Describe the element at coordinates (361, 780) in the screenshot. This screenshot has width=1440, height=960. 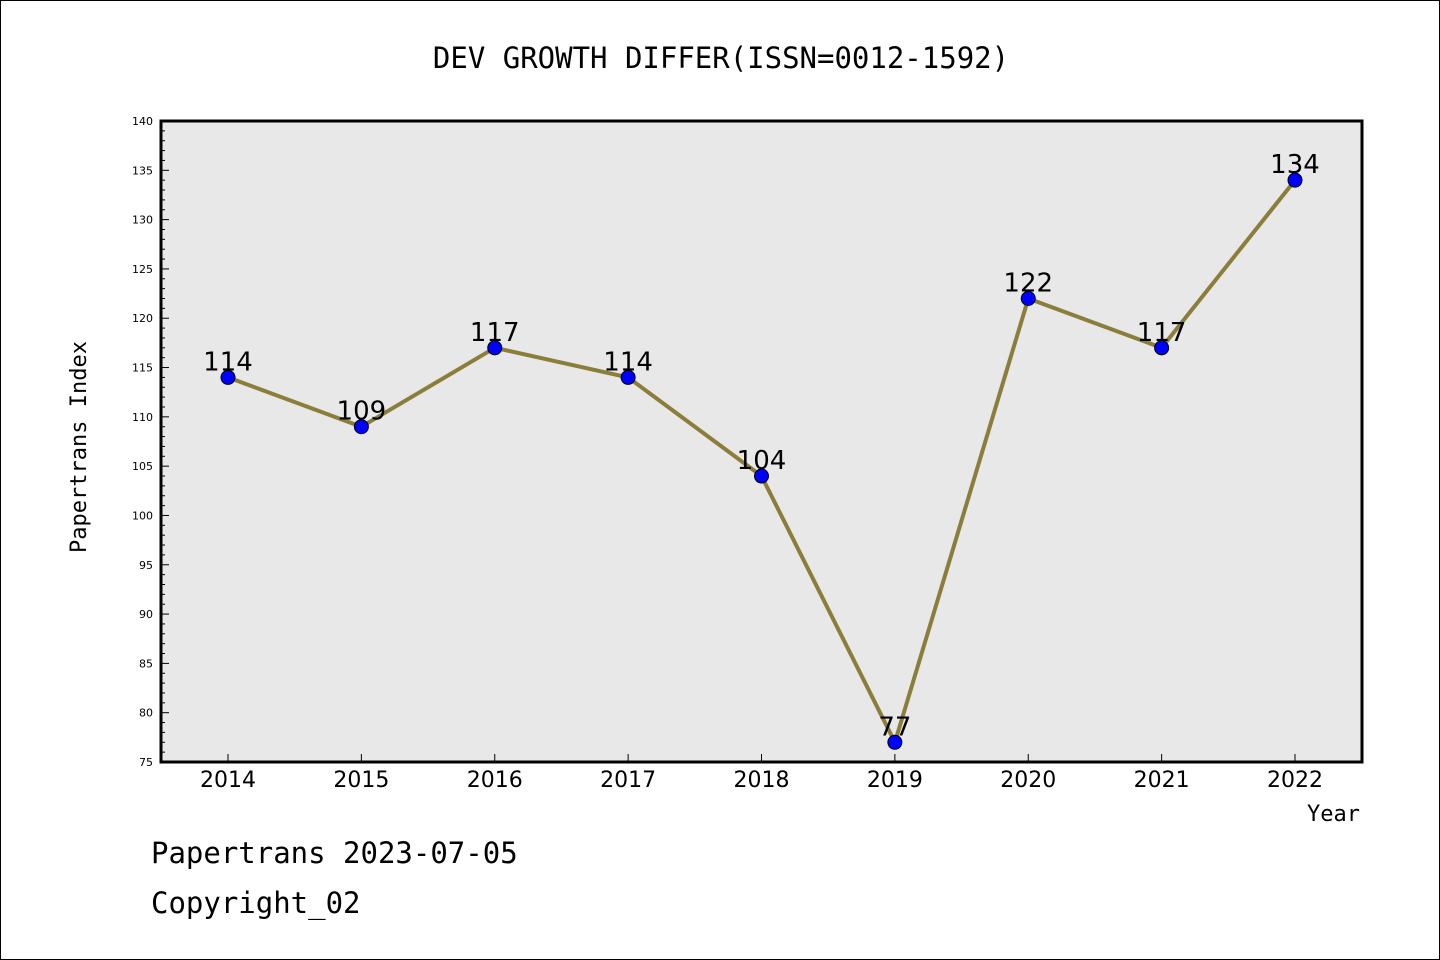
I see `x-tick-label: 2015` at that location.